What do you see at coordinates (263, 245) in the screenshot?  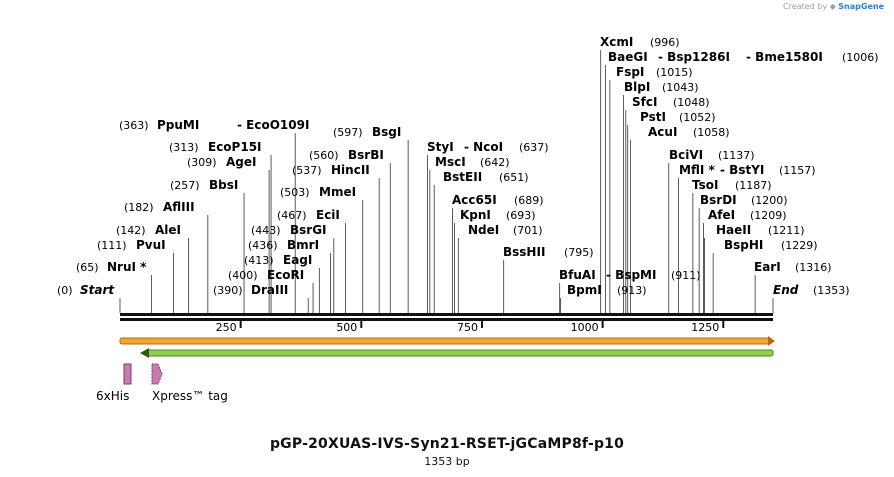 I see `site-pos: (436)` at bounding box center [263, 245].